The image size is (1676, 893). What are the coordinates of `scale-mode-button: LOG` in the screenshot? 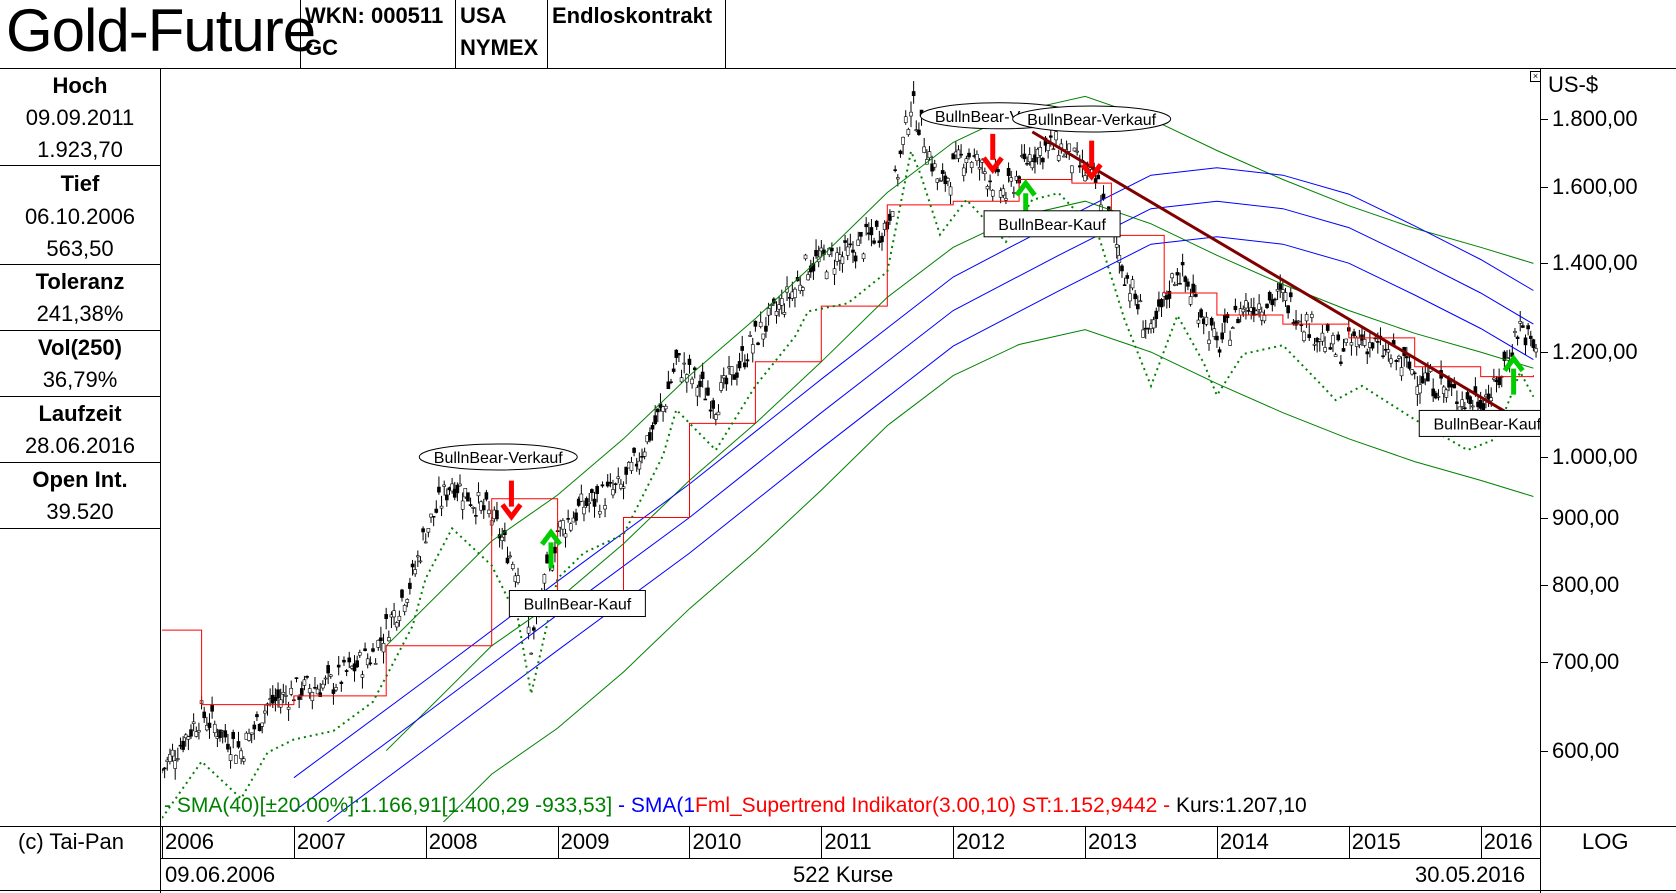 It's located at (1605, 841).